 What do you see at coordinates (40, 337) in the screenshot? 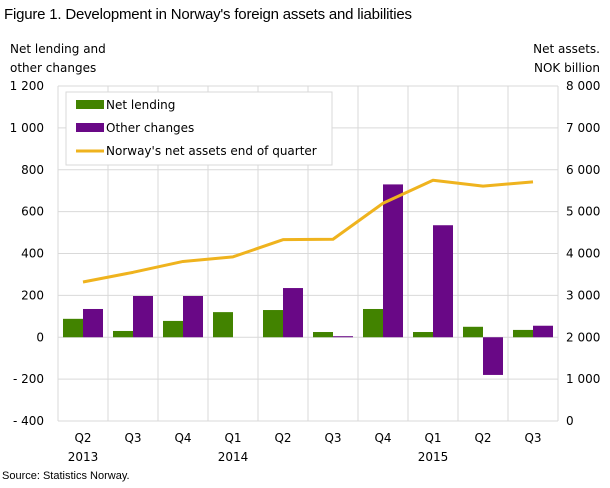
I see `y-tick-left: 0` at bounding box center [40, 337].